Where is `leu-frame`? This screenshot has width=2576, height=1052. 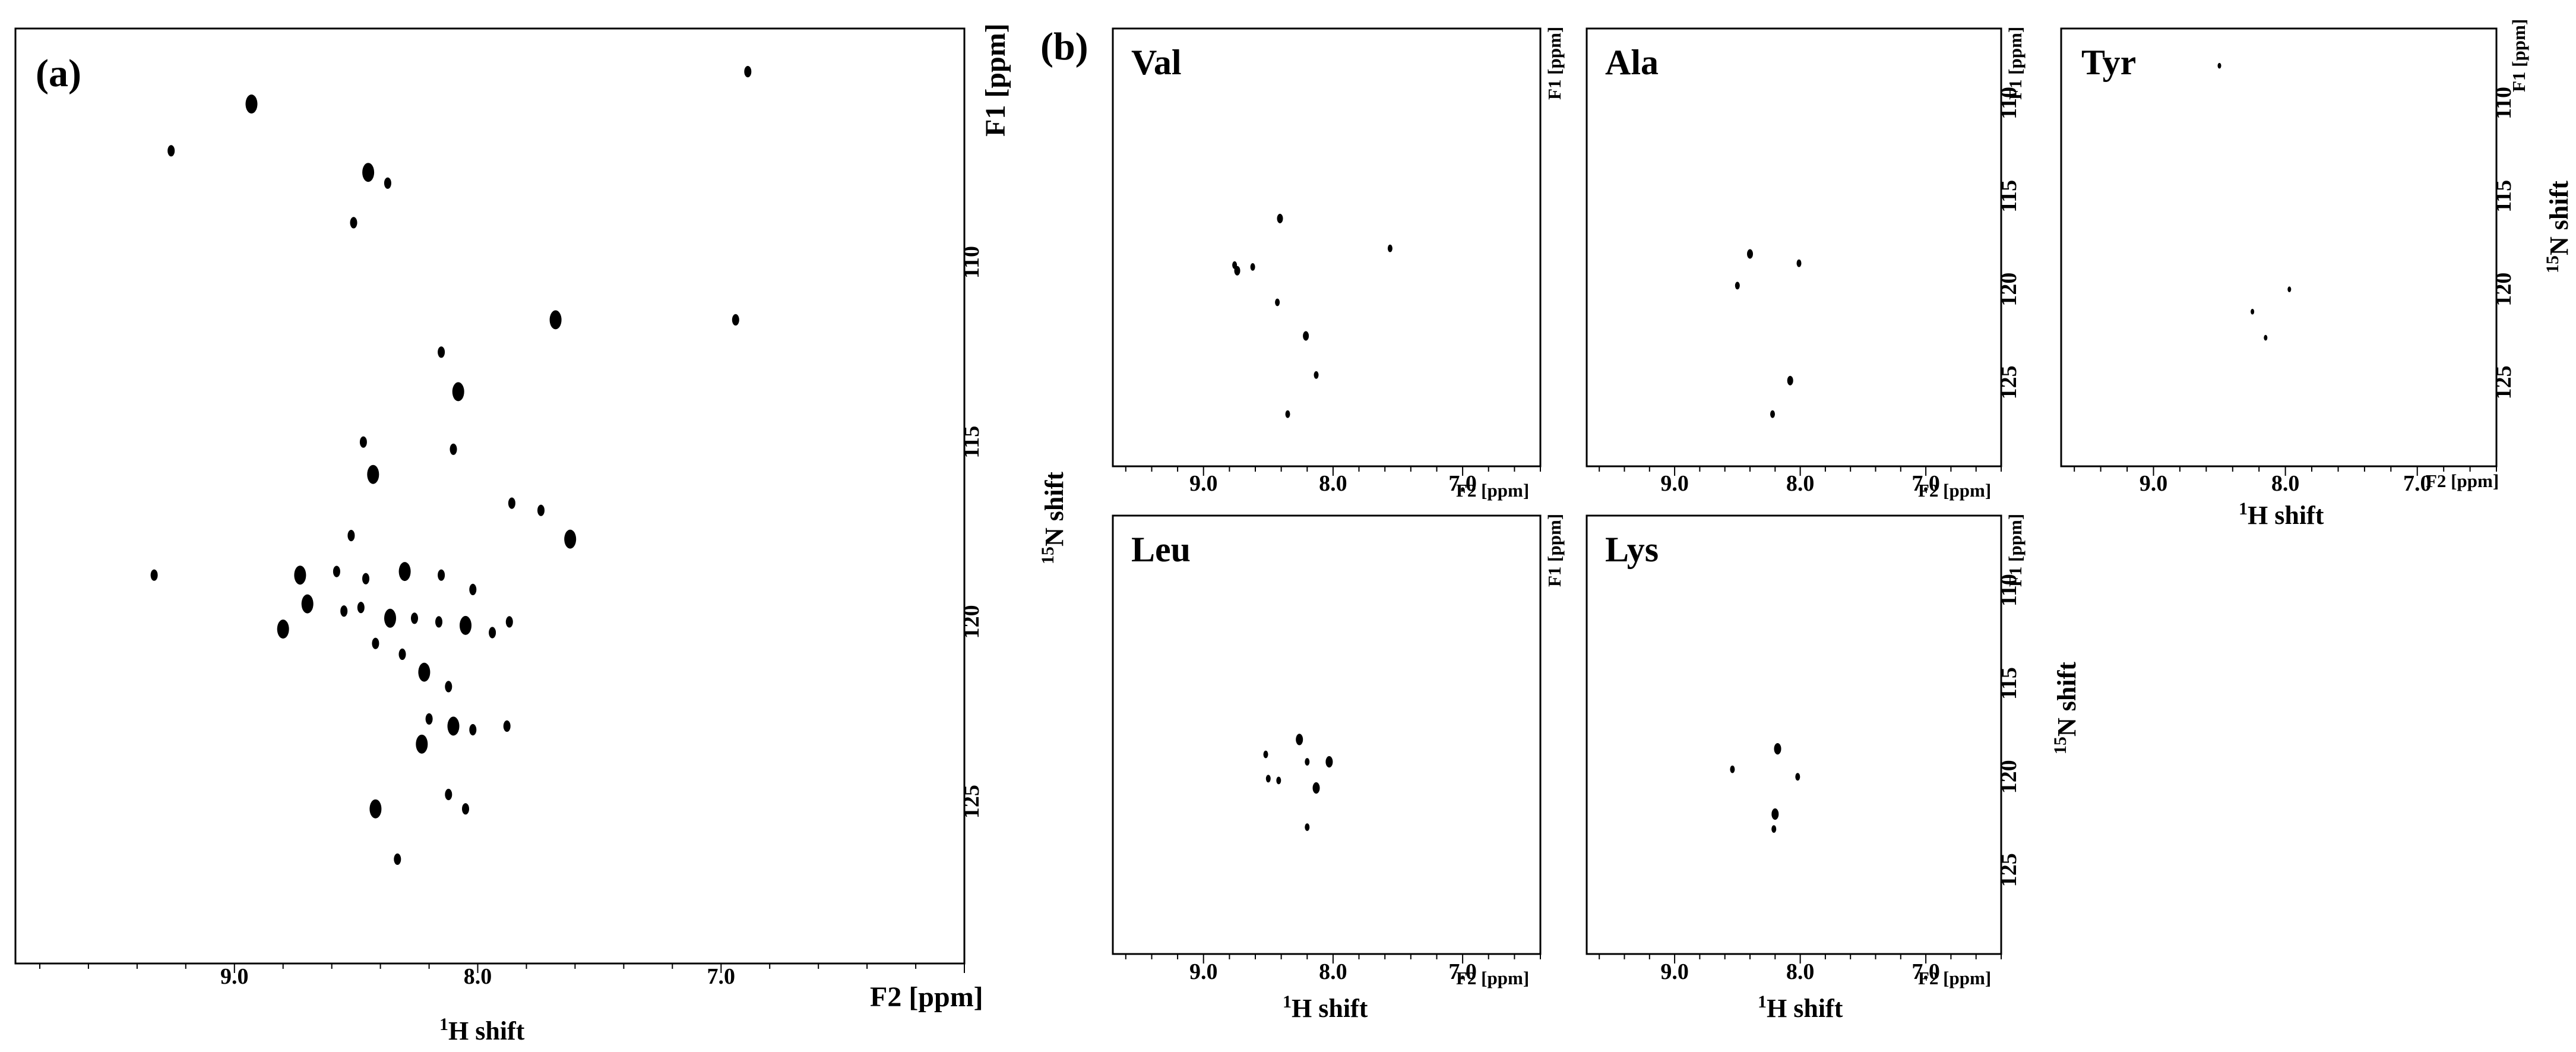
leu-frame is located at coordinates (1327, 734).